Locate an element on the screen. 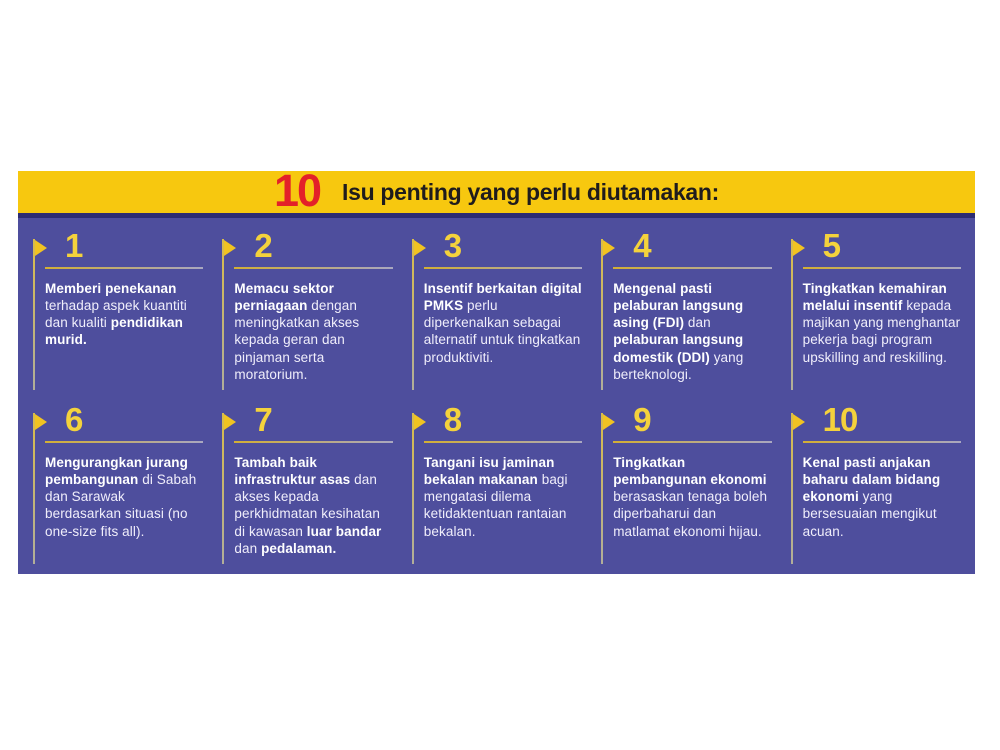 This screenshot has height=750, width=1000. issue-number: 6 is located at coordinates (74, 419).